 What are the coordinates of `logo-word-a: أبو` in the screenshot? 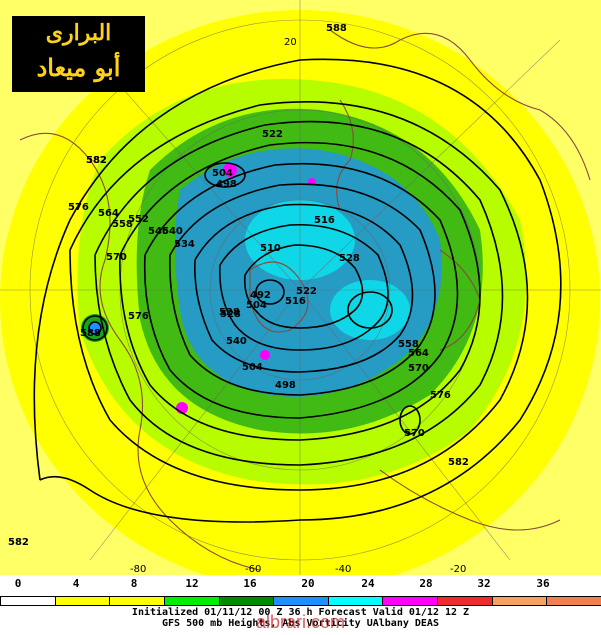 It's located at (107, 67).